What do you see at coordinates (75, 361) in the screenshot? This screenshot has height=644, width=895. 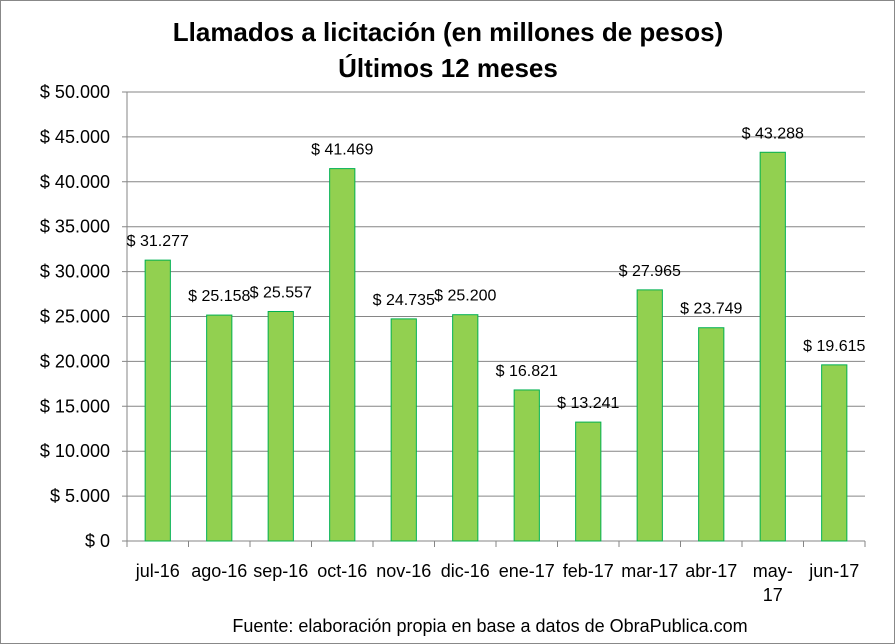 I see `y-tick-label: $ 20.000` at bounding box center [75, 361].